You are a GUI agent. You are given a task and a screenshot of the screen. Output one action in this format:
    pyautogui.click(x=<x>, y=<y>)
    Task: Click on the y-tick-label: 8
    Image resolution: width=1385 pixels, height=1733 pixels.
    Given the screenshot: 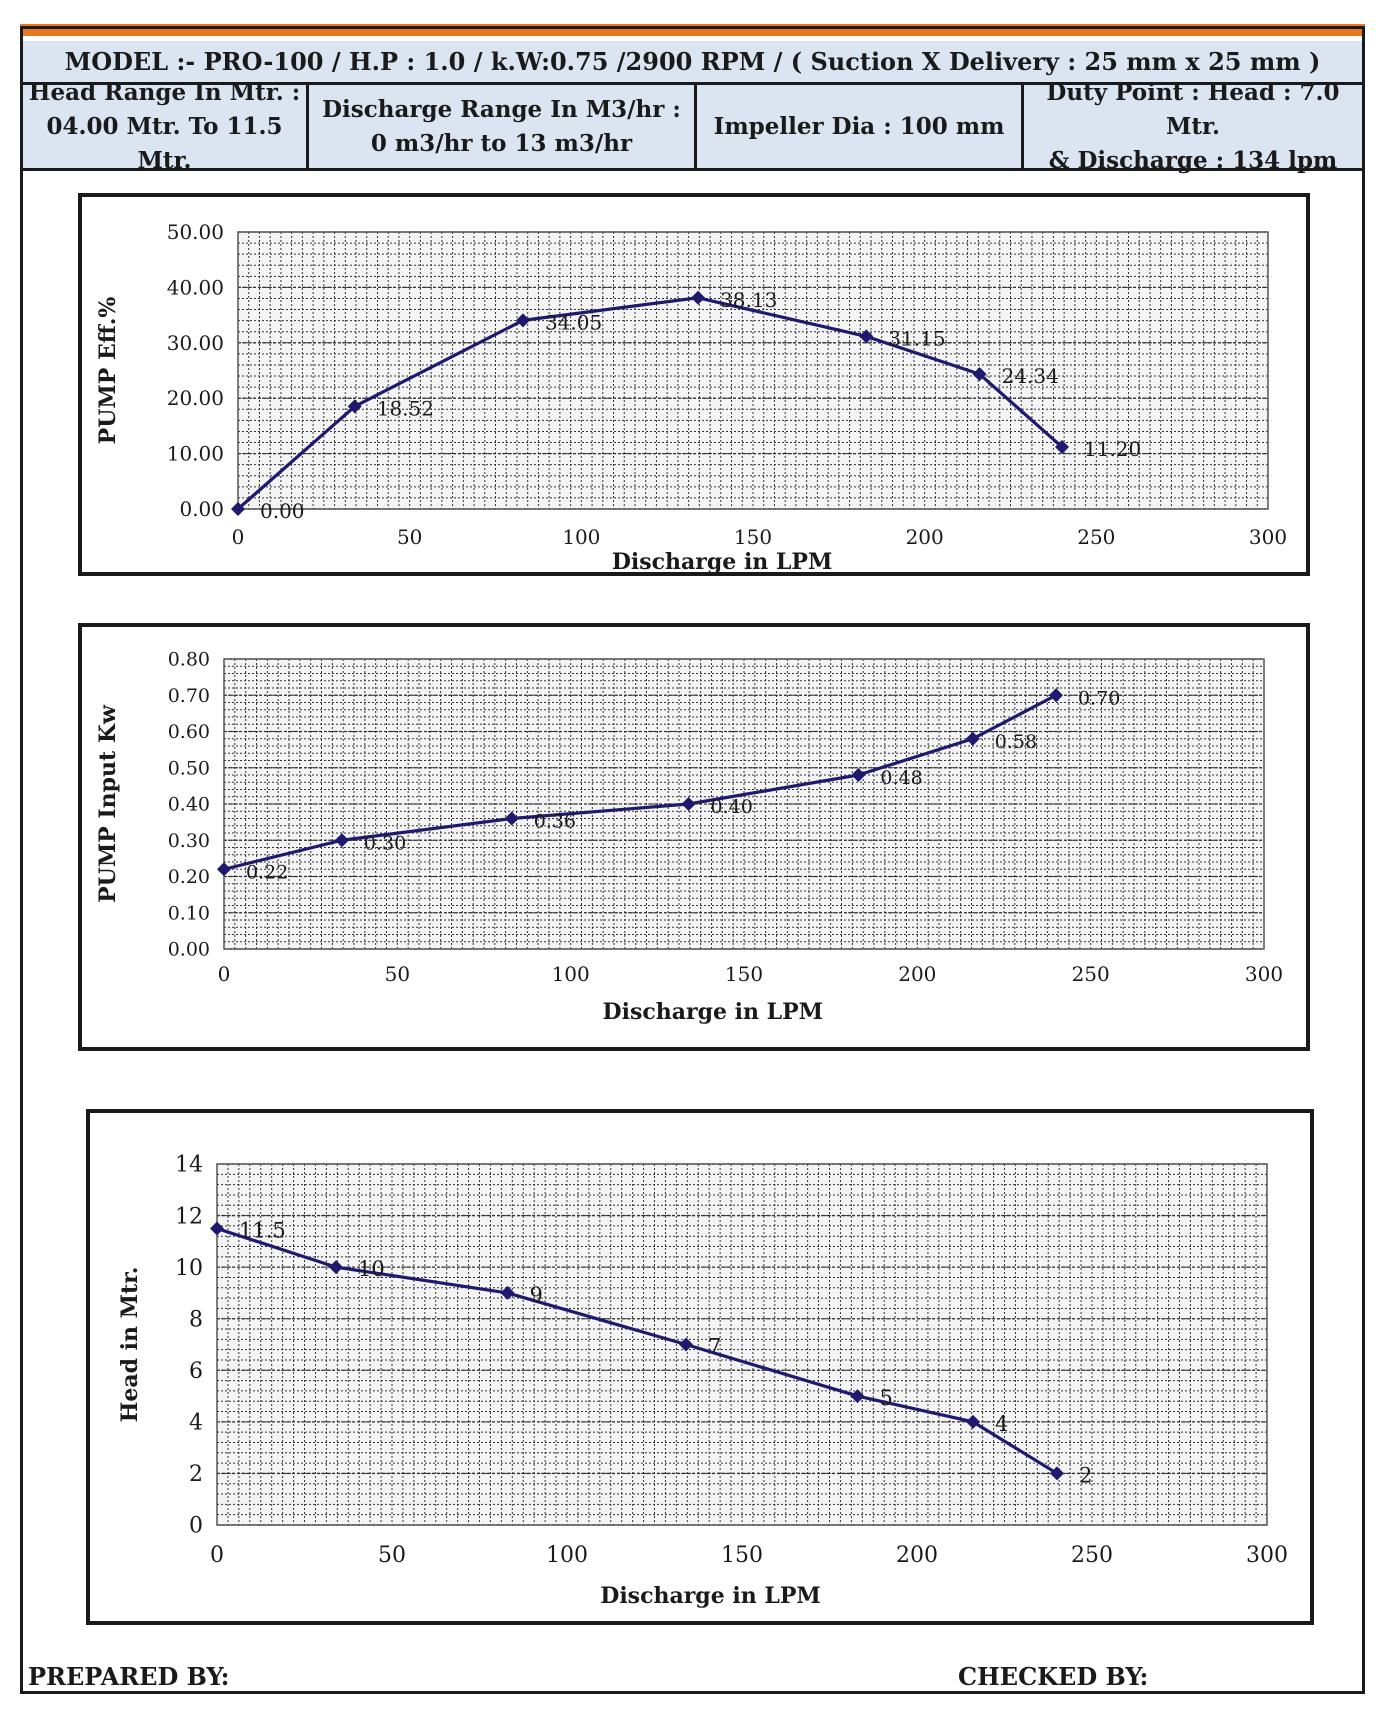 What is the action you would take?
    pyautogui.click(x=196, y=1319)
    